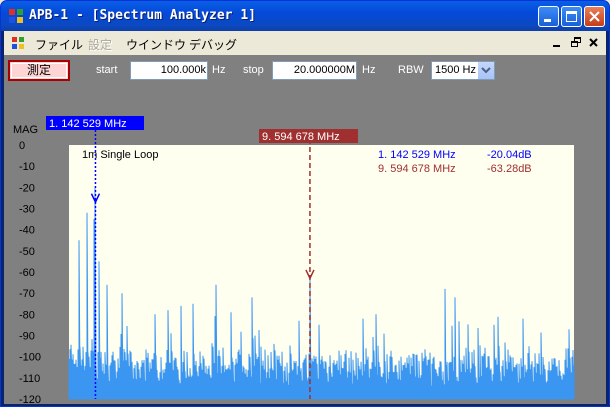  Describe the element at coordinates (576, 42) in the screenshot. I see `mdi-restore-icon` at that location.